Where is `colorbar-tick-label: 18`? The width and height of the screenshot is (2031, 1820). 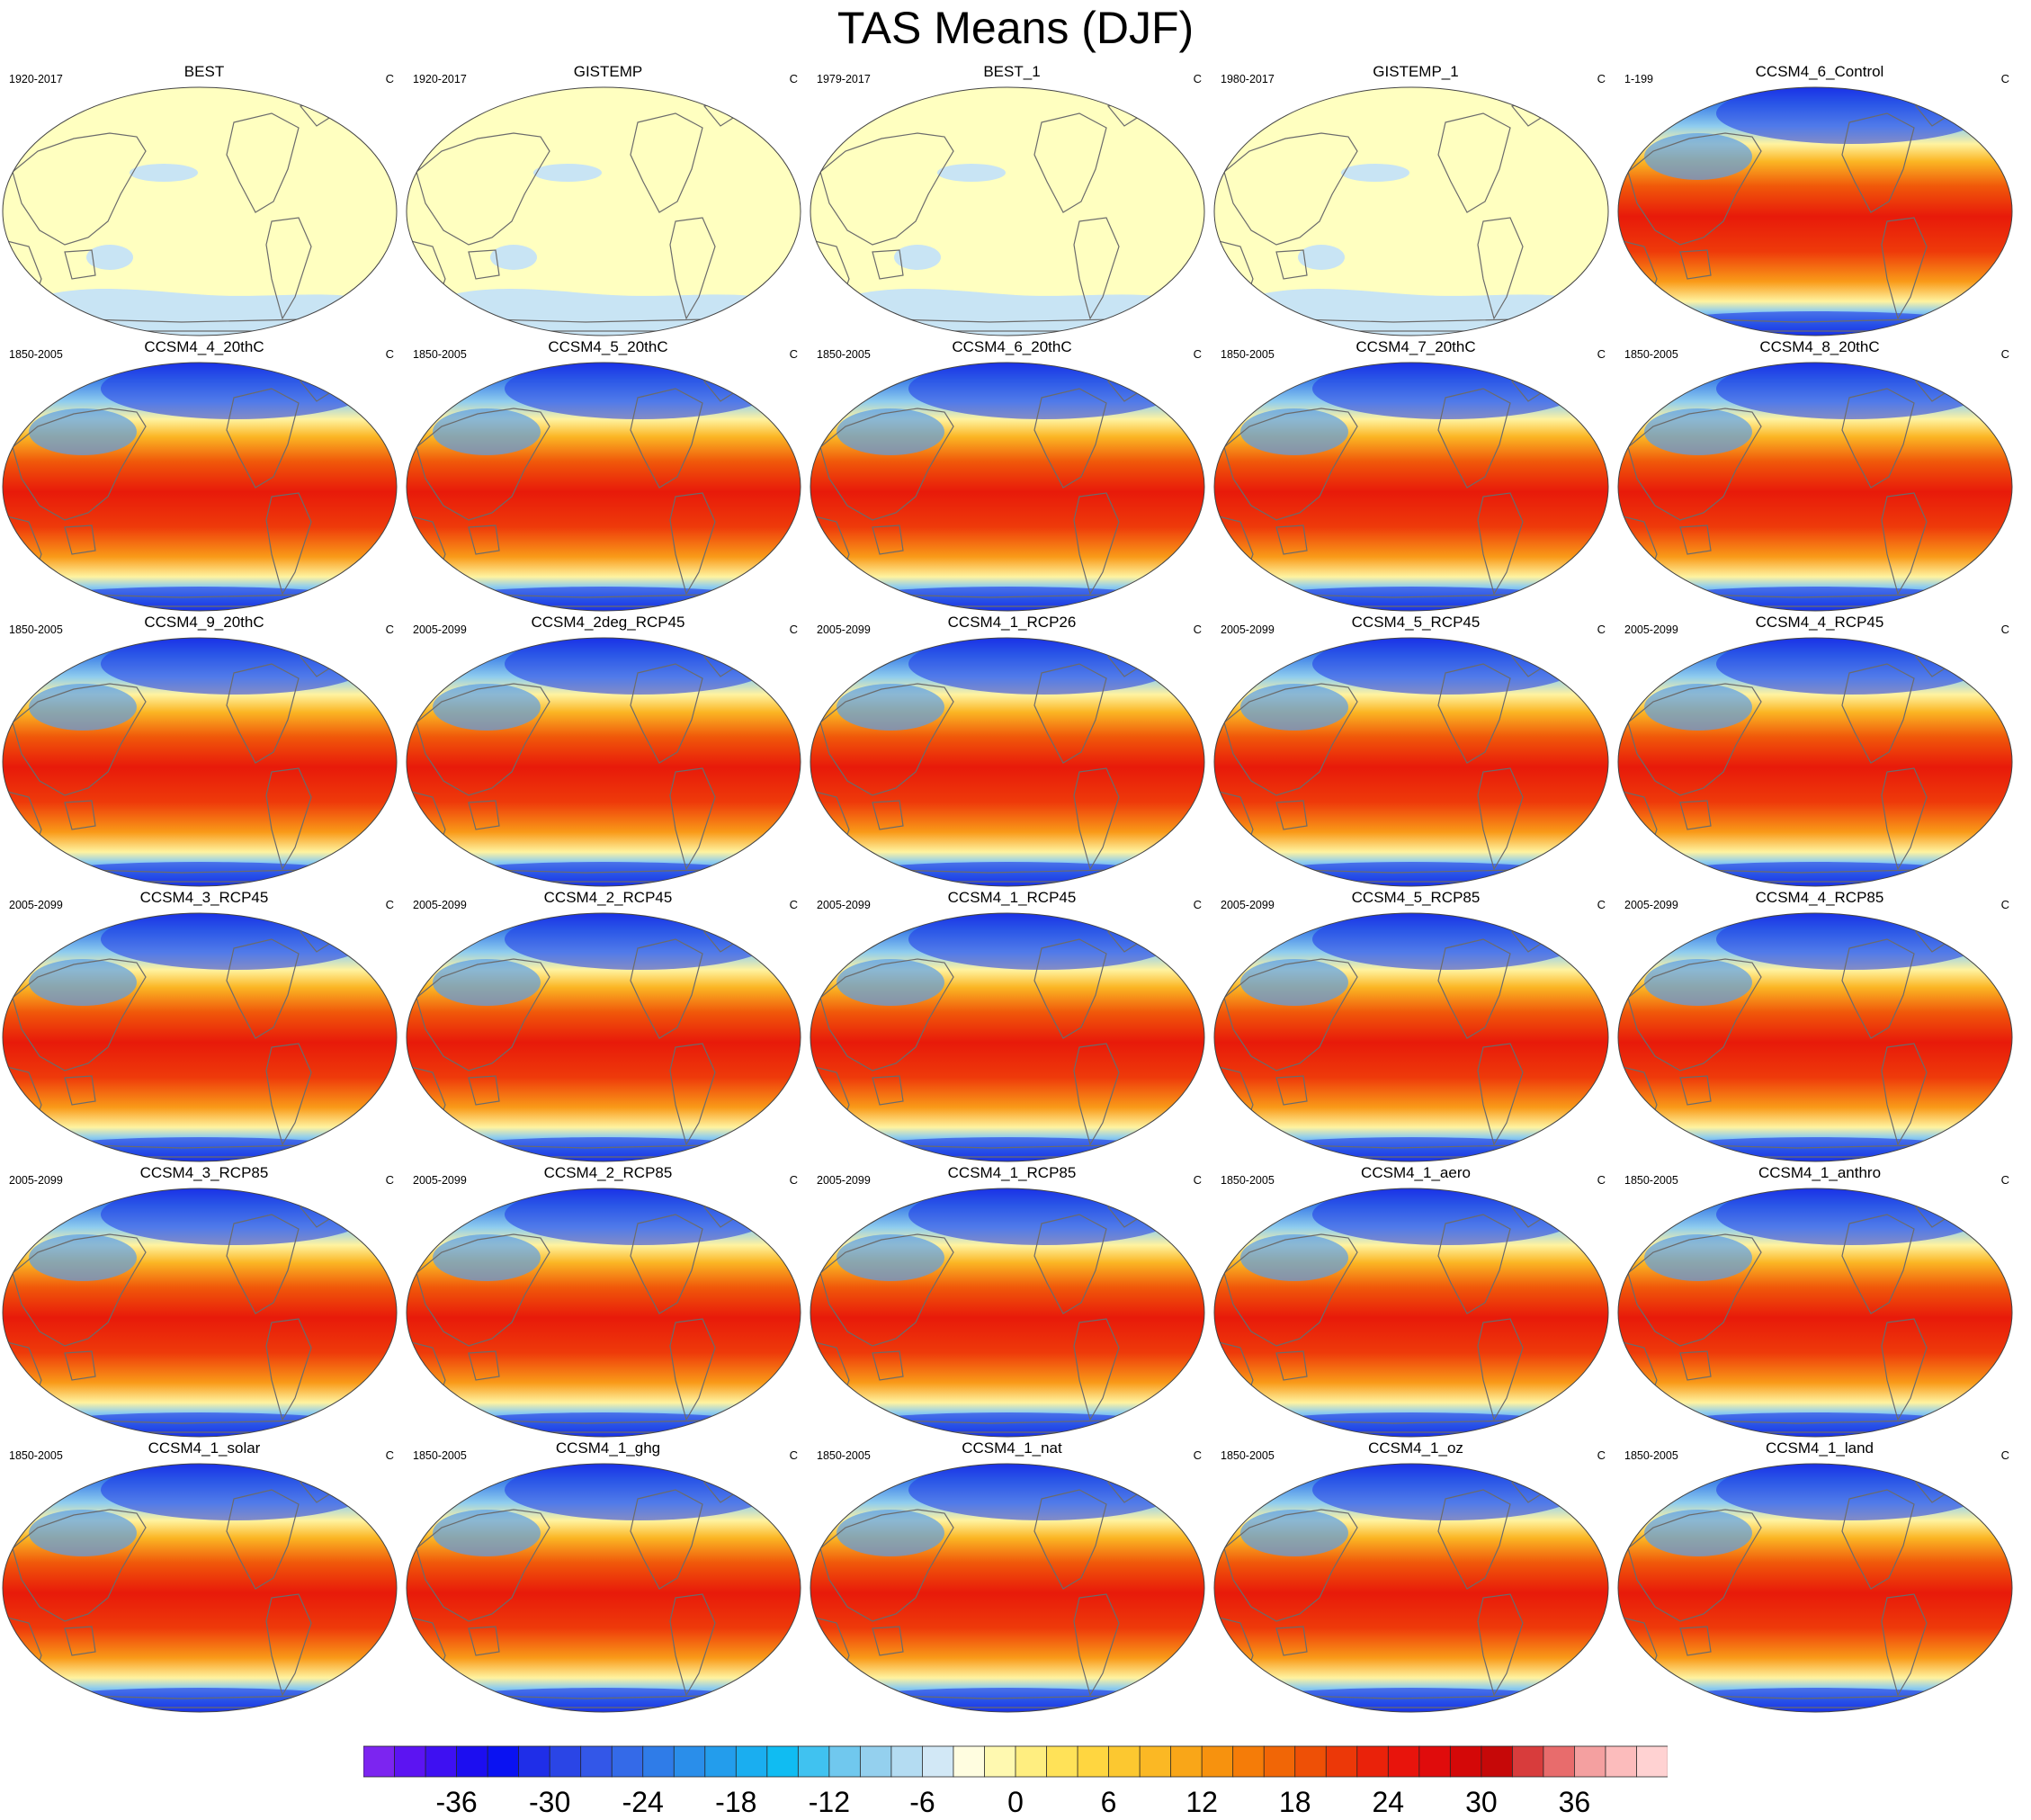 colorbar-tick-label: 18 is located at coordinates (1295, 1801).